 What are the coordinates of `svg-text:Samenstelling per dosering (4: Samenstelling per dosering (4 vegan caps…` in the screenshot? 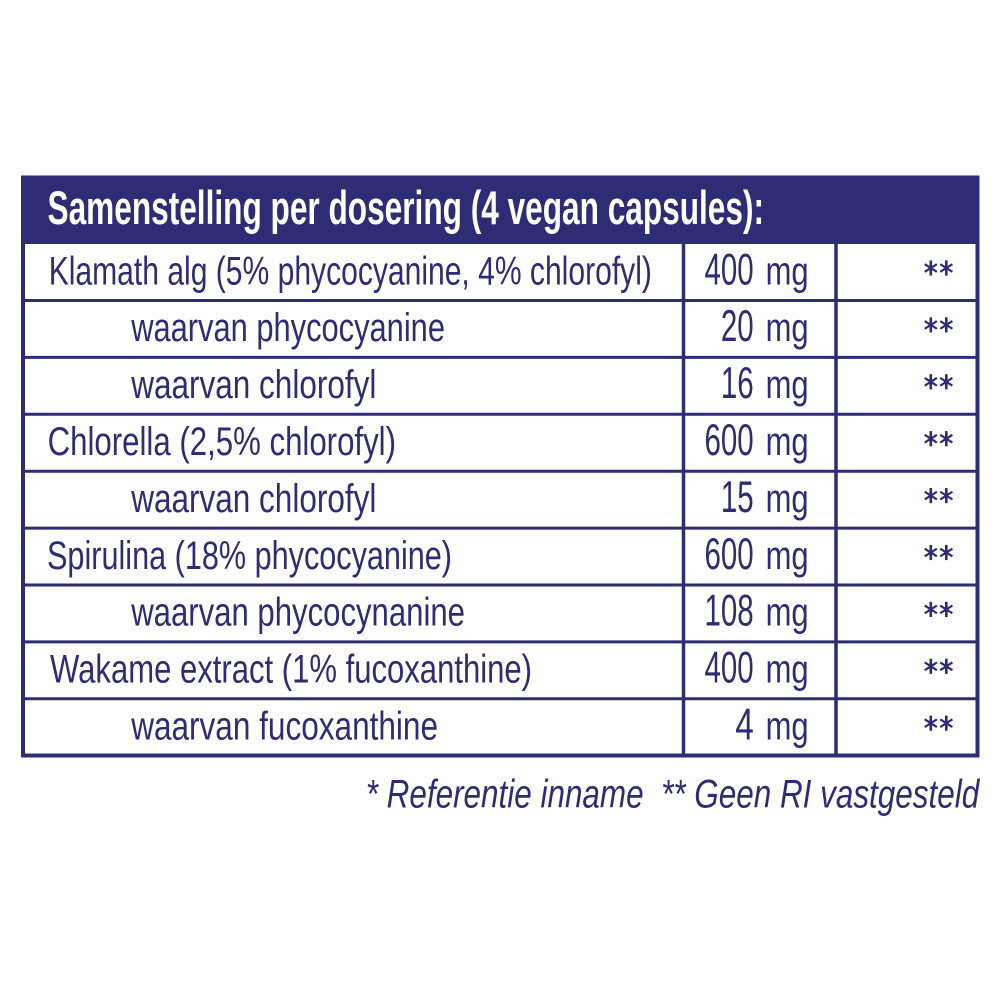 It's located at (406, 207).